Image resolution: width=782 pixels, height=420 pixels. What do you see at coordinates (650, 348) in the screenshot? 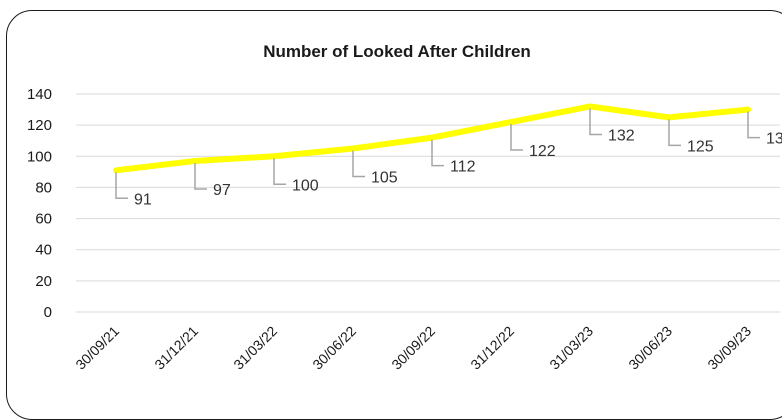
I see `x-tick-label: 30/06/23` at bounding box center [650, 348].